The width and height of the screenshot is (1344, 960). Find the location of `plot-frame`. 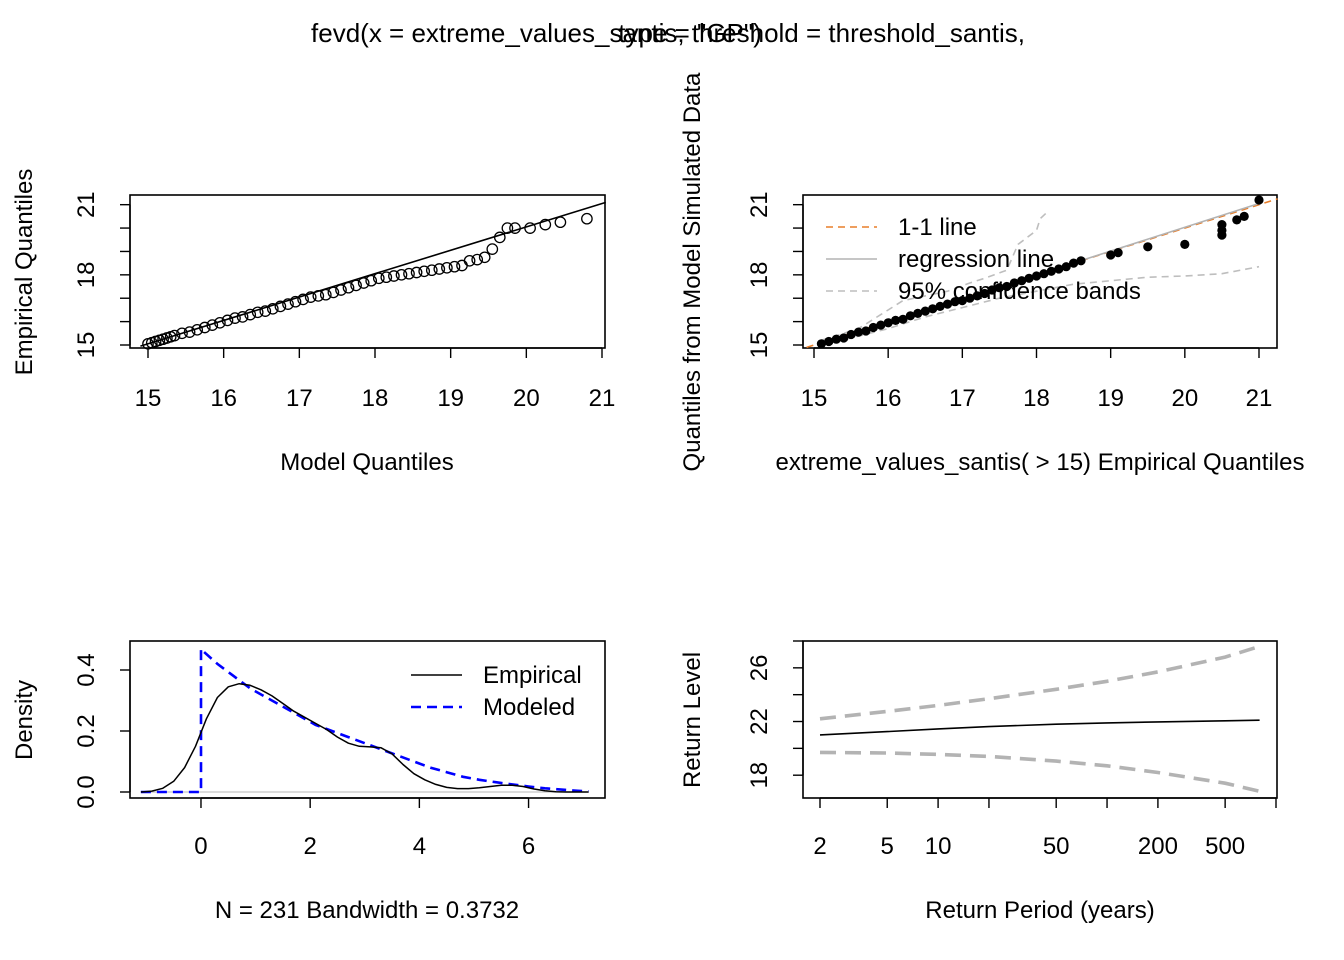

plot-frame is located at coordinates (367, 271).